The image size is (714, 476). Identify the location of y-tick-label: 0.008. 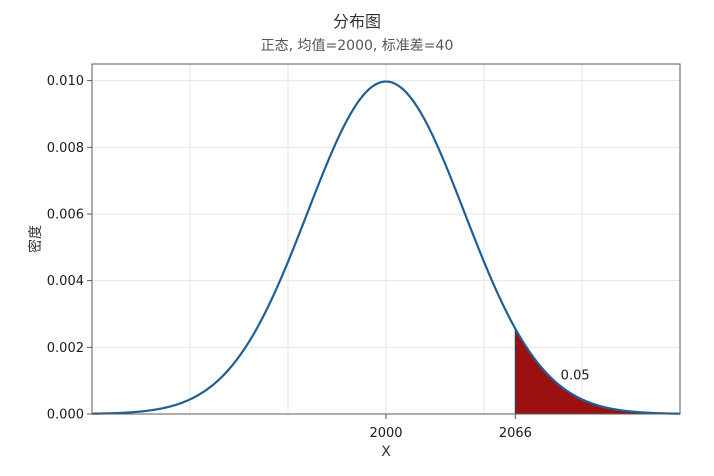
(65, 148).